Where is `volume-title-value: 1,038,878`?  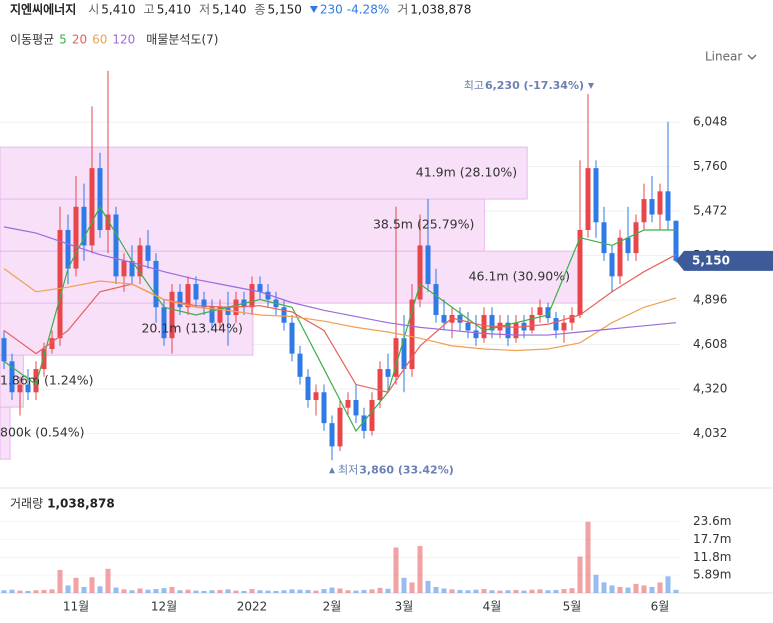
volume-title-value: 1,038,878 is located at coordinates (81, 504).